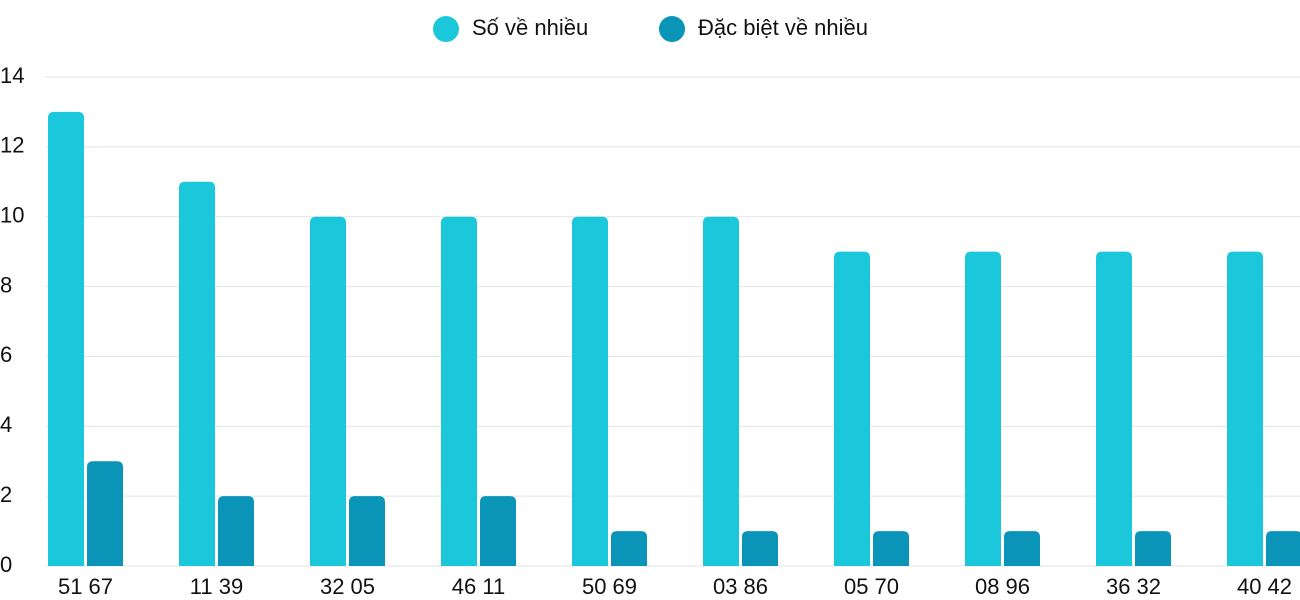 The width and height of the screenshot is (1300, 600). I want to click on legend-label: Số về nhiều, so click(530, 27).